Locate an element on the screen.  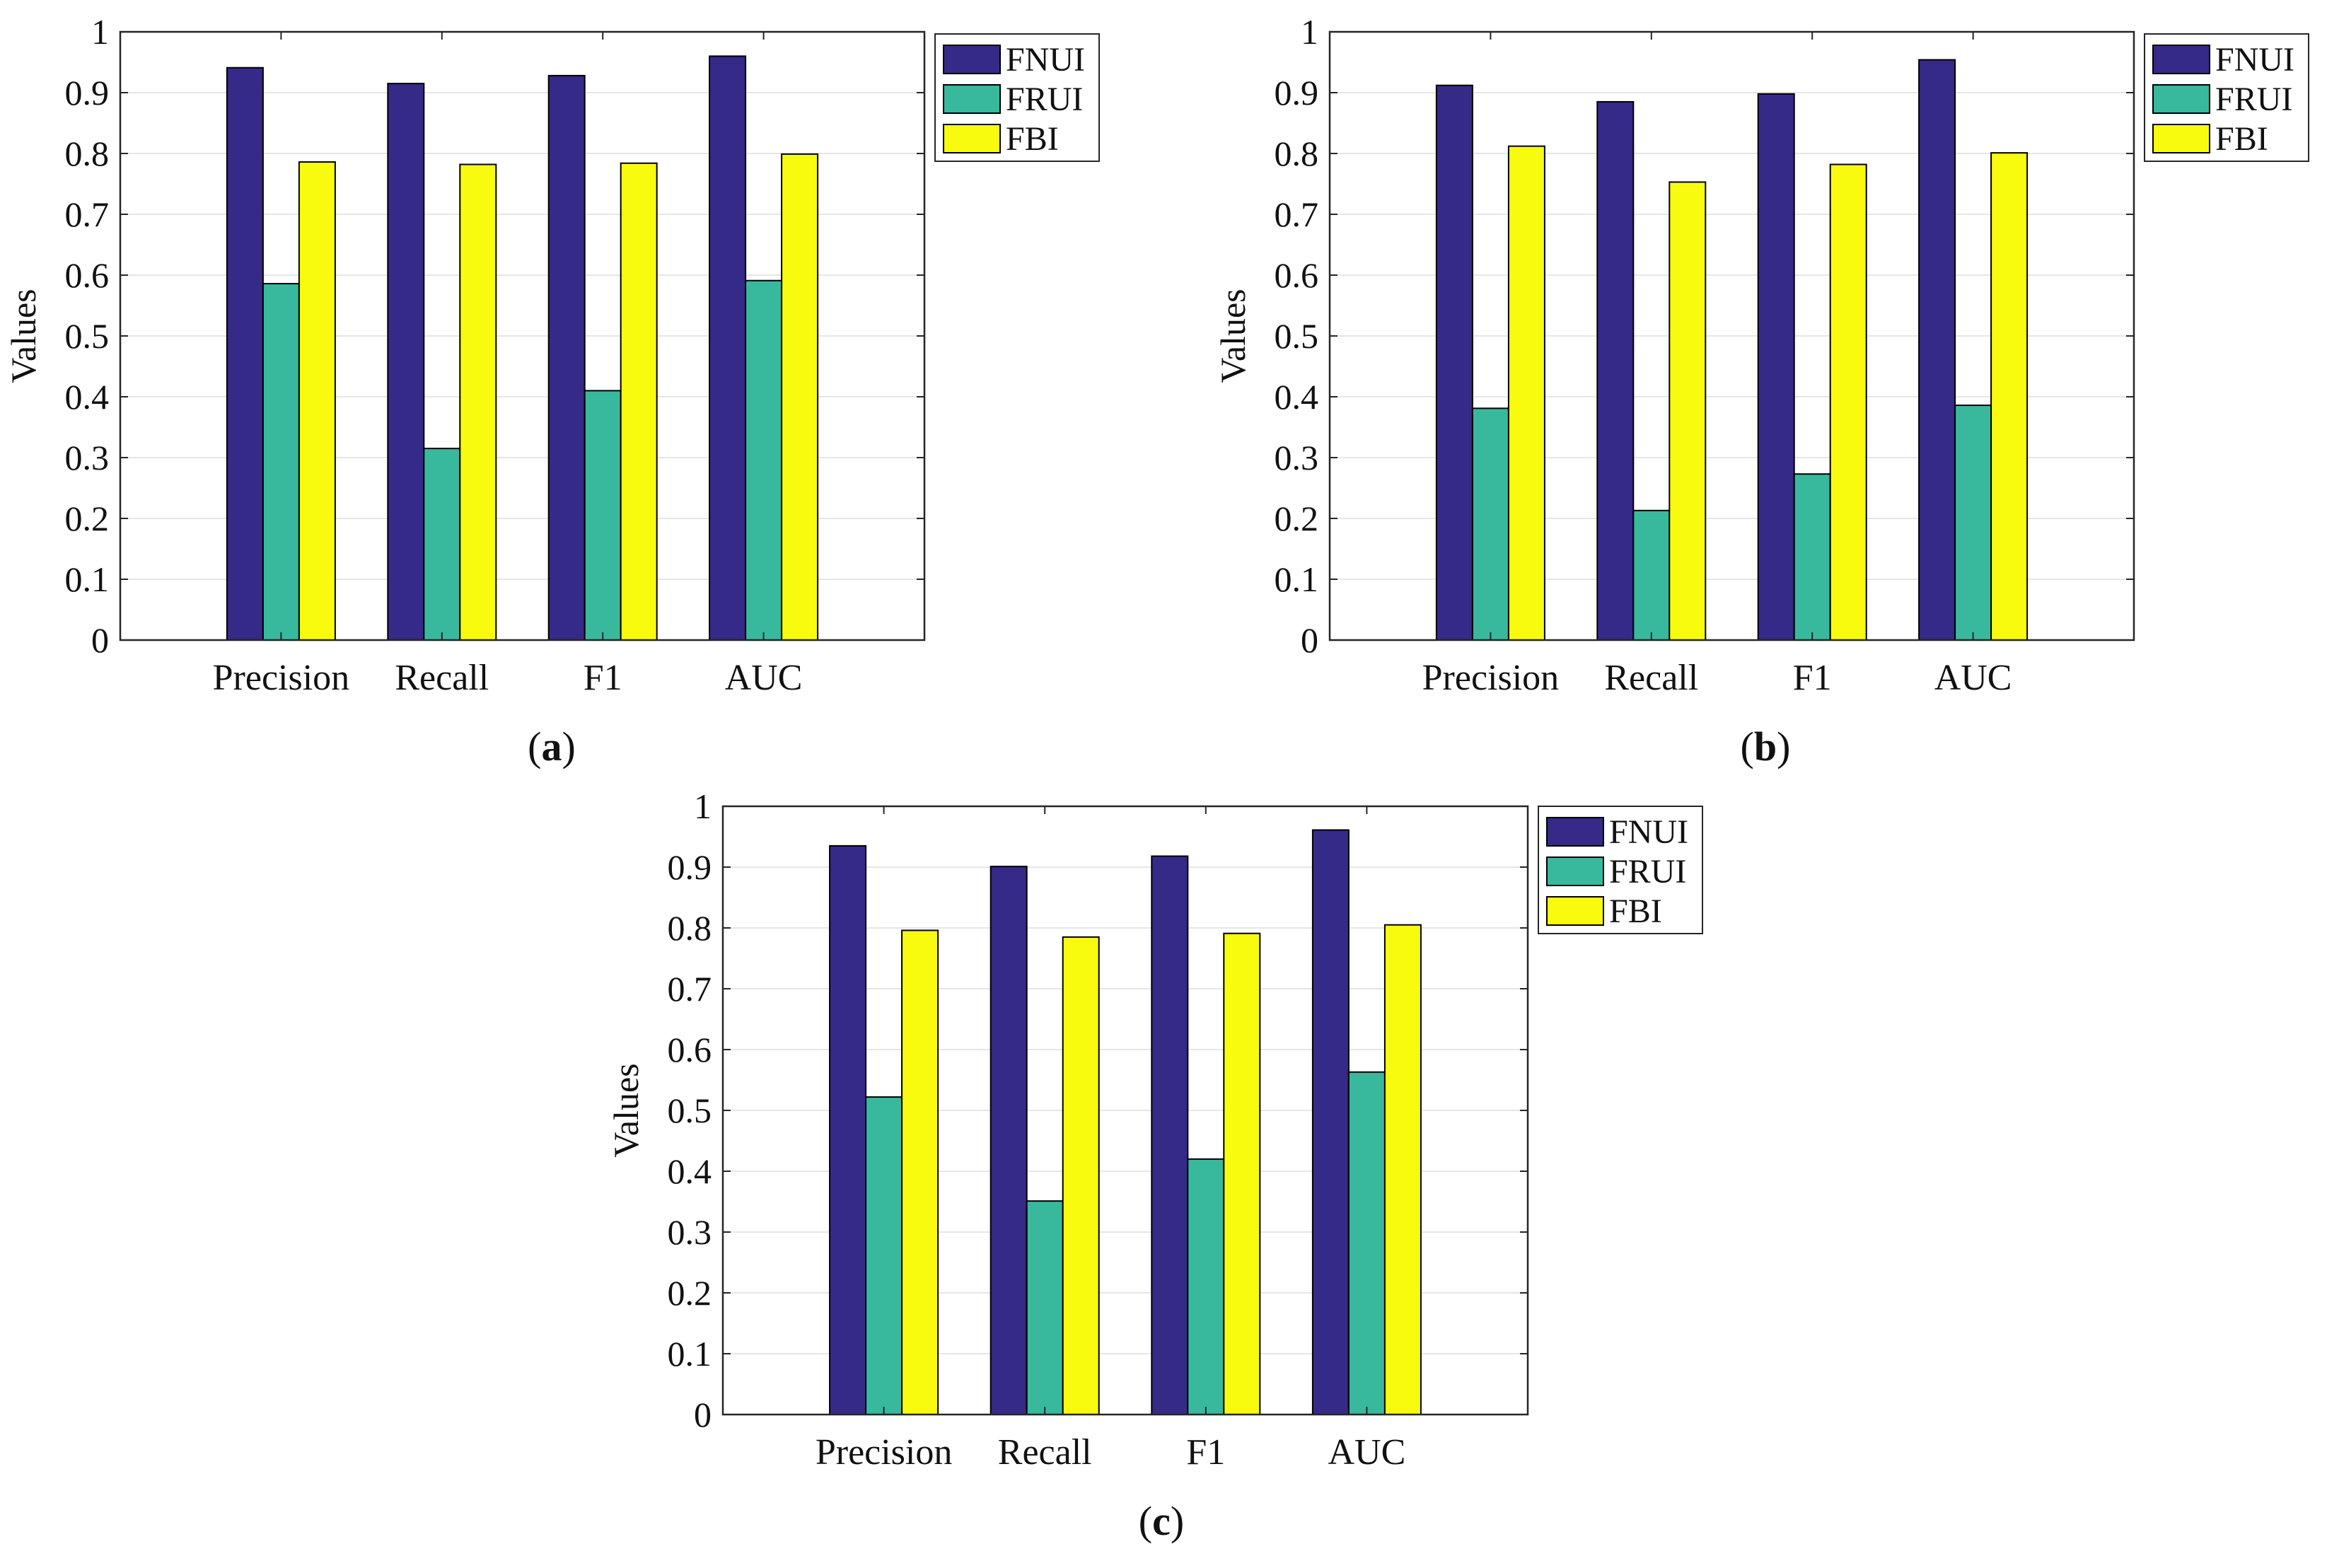
panel-label: (b) is located at coordinates (1766, 747).